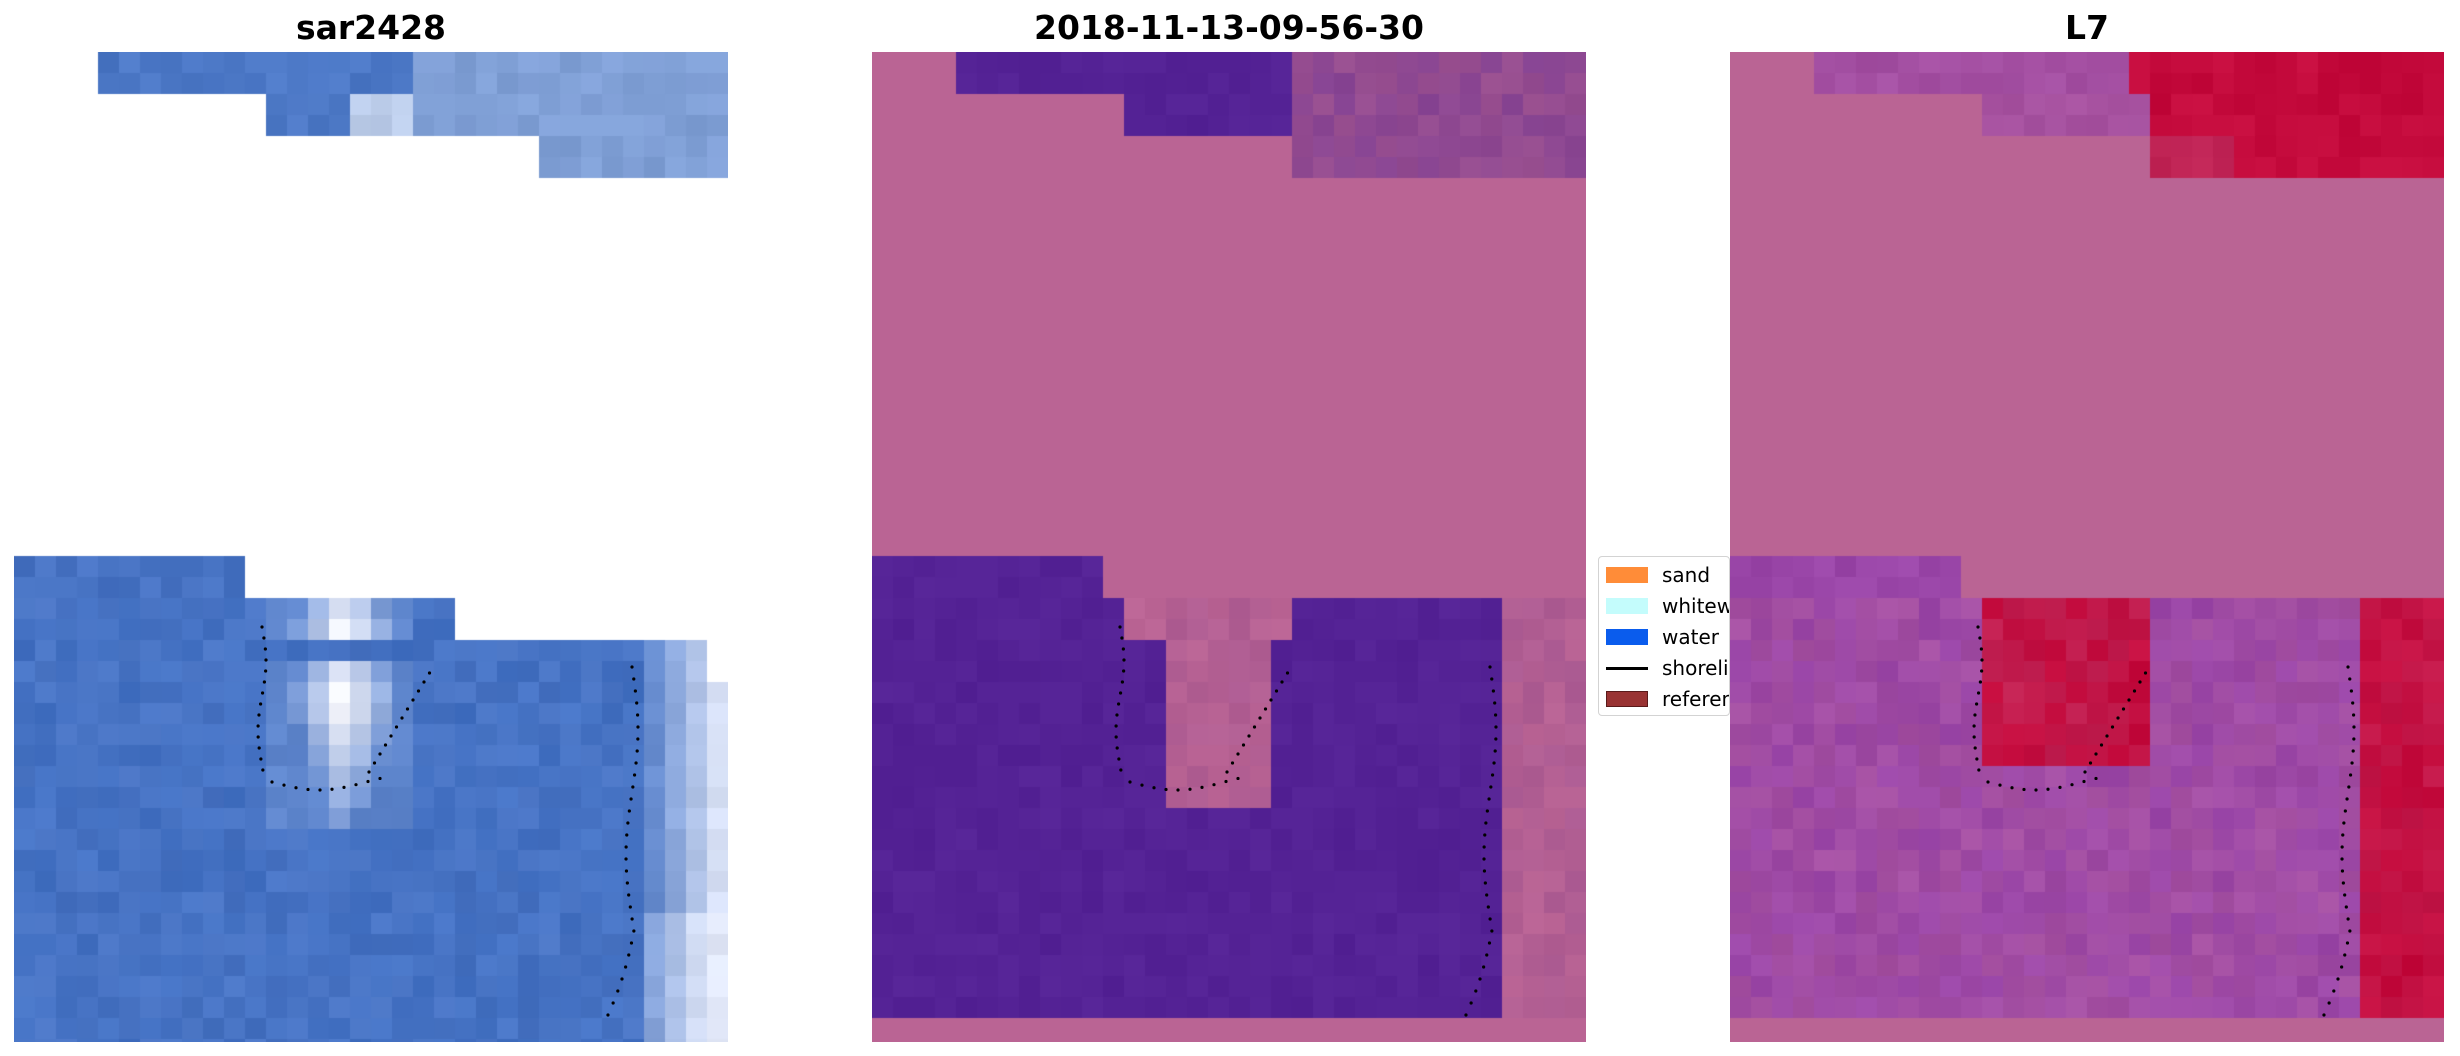  What do you see at coordinates (1690, 637) in the screenshot?
I see `legend-label: water` at bounding box center [1690, 637].